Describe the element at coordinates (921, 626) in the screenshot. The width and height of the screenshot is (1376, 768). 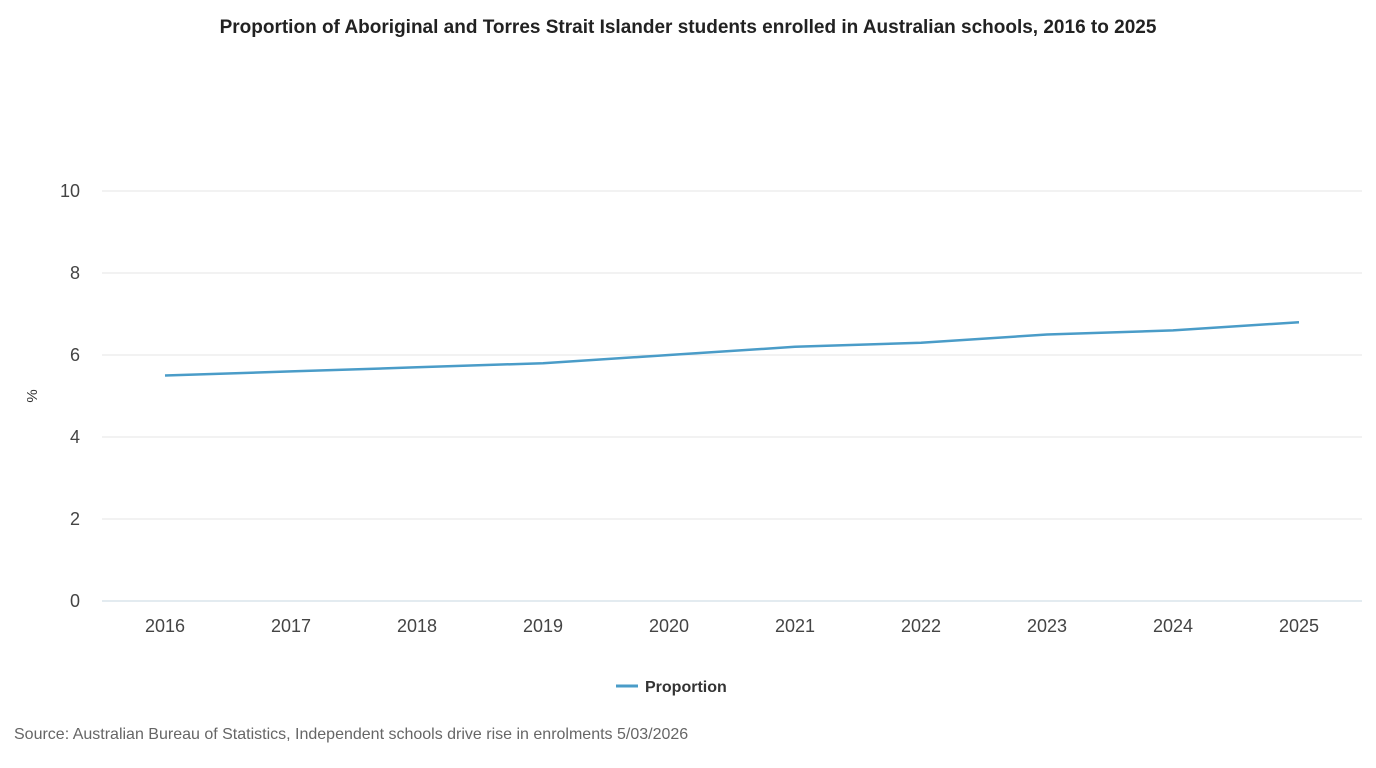
I see `x-tick-label: 2022` at that location.